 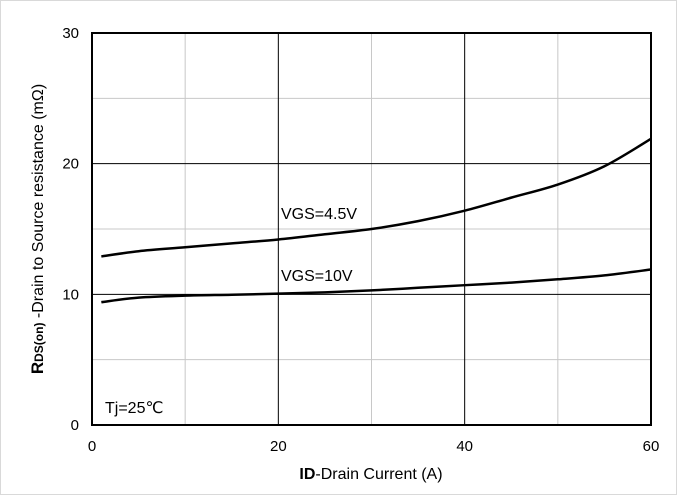 I want to click on y-tick-label: 20, so click(x=70, y=164).